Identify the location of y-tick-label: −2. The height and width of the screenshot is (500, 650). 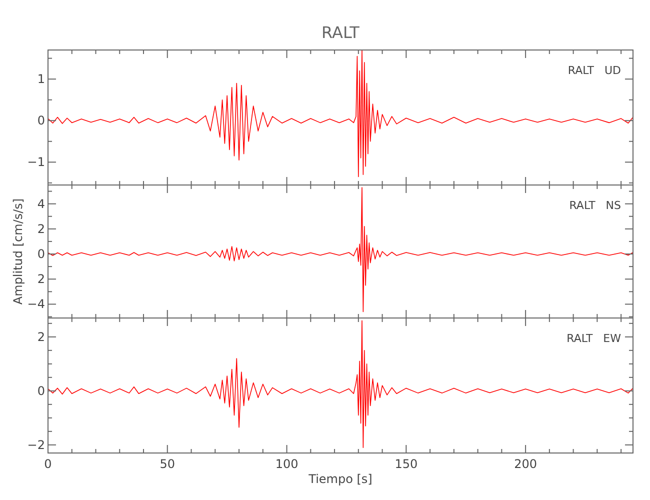
(36, 445).